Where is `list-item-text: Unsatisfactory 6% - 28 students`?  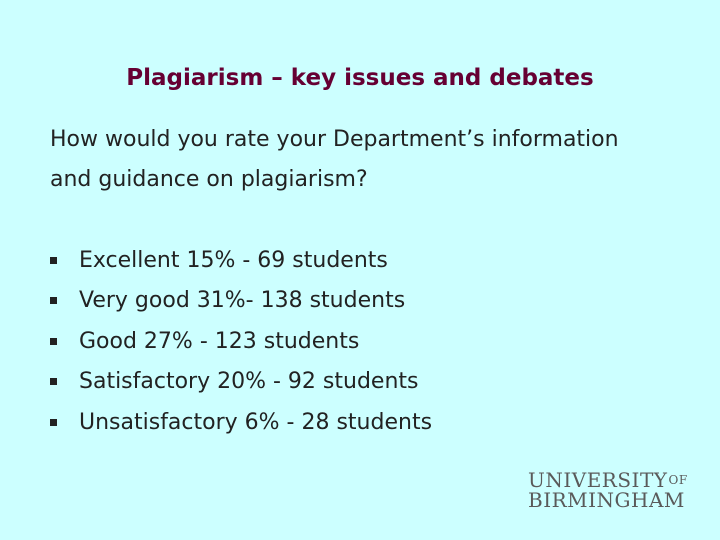 list-item-text: Unsatisfactory 6% - 28 students is located at coordinates (256, 422).